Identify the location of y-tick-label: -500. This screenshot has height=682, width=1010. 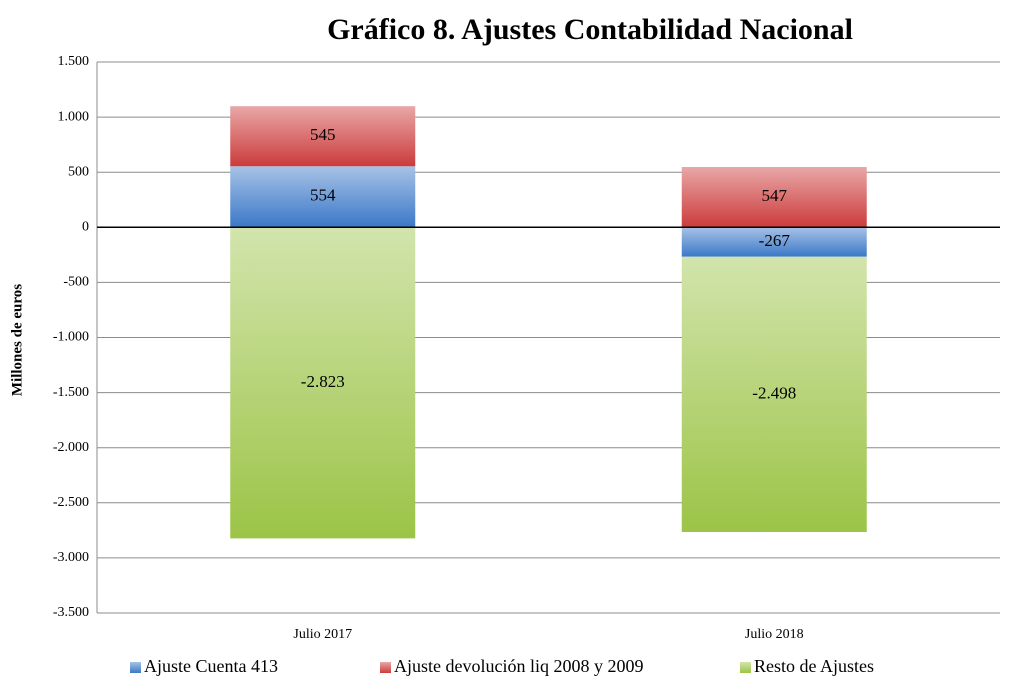
(76, 282).